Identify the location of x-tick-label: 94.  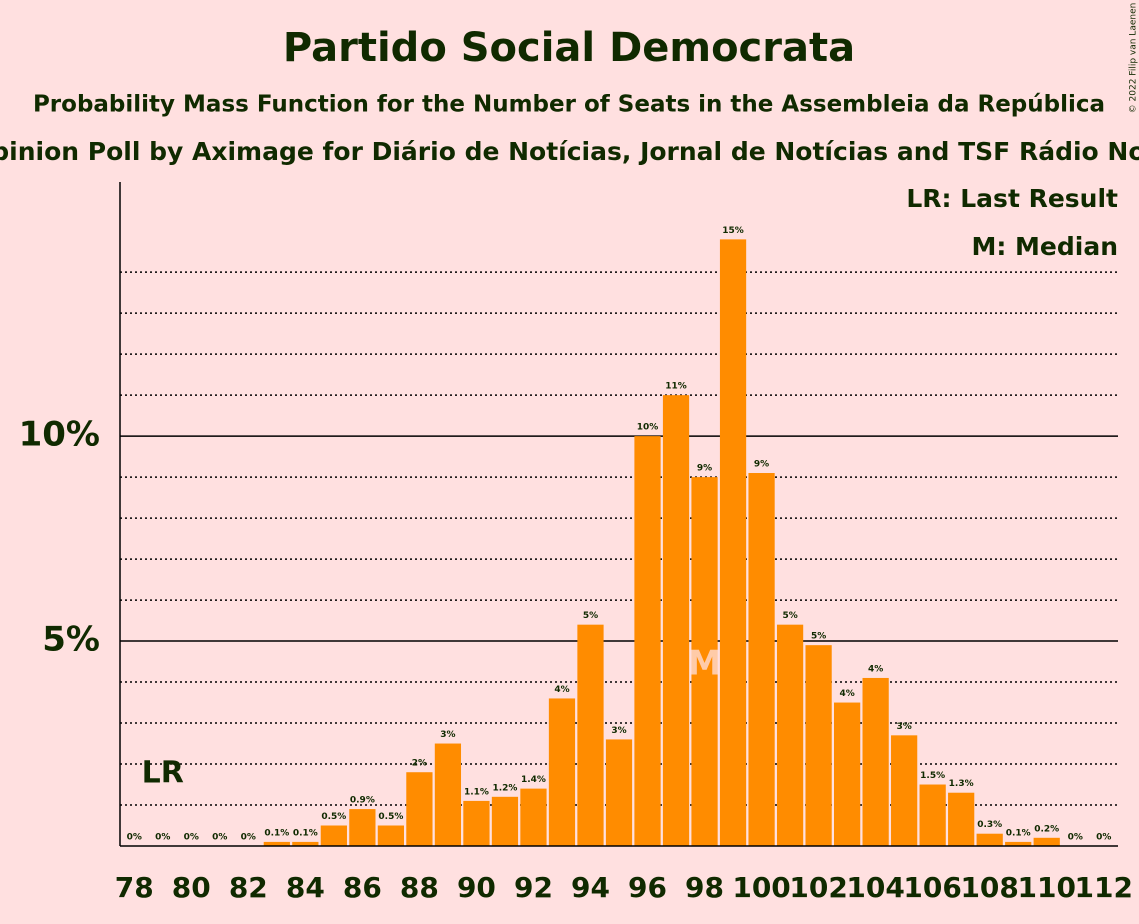
(590, 887).